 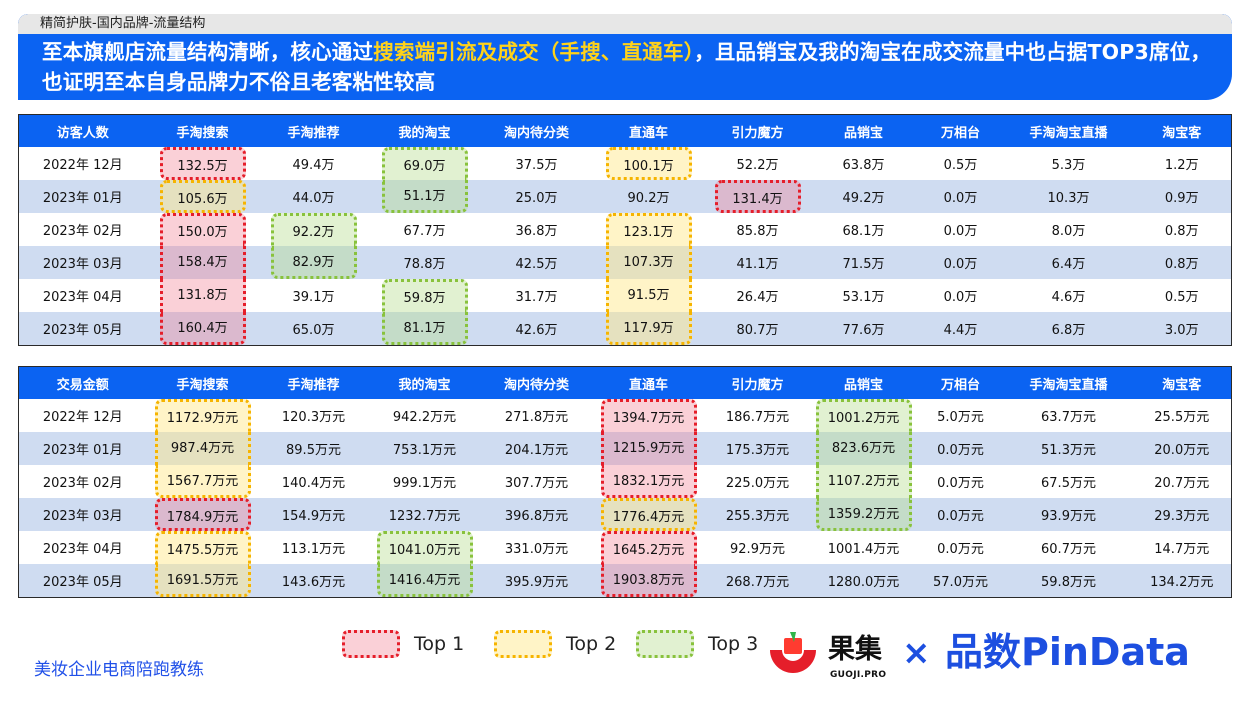 I want to click on cell-value: 255.3万元, so click(x=757, y=516).